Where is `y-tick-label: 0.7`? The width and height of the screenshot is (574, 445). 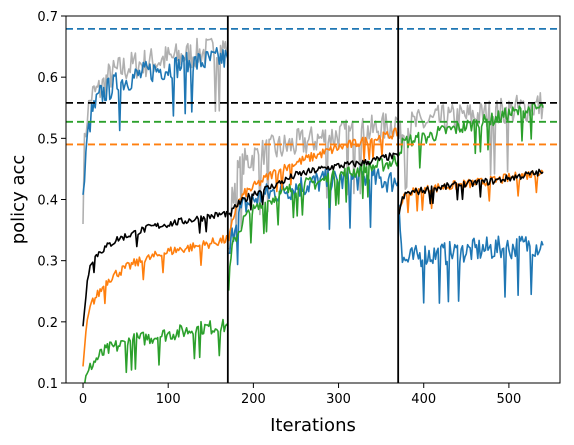
y-tick-label: 0.7 is located at coordinates (47, 17).